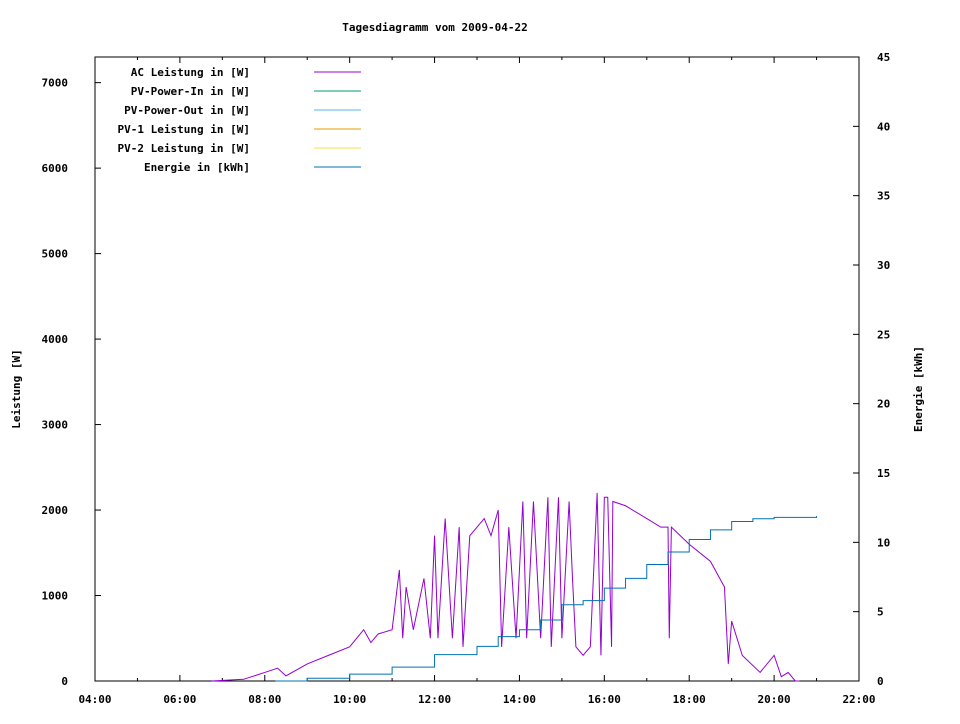 The width and height of the screenshot is (960, 724). What do you see at coordinates (197, 167) in the screenshot?
I see `legend-label: Energie in [kWh]` at bounding box center [197, 167].